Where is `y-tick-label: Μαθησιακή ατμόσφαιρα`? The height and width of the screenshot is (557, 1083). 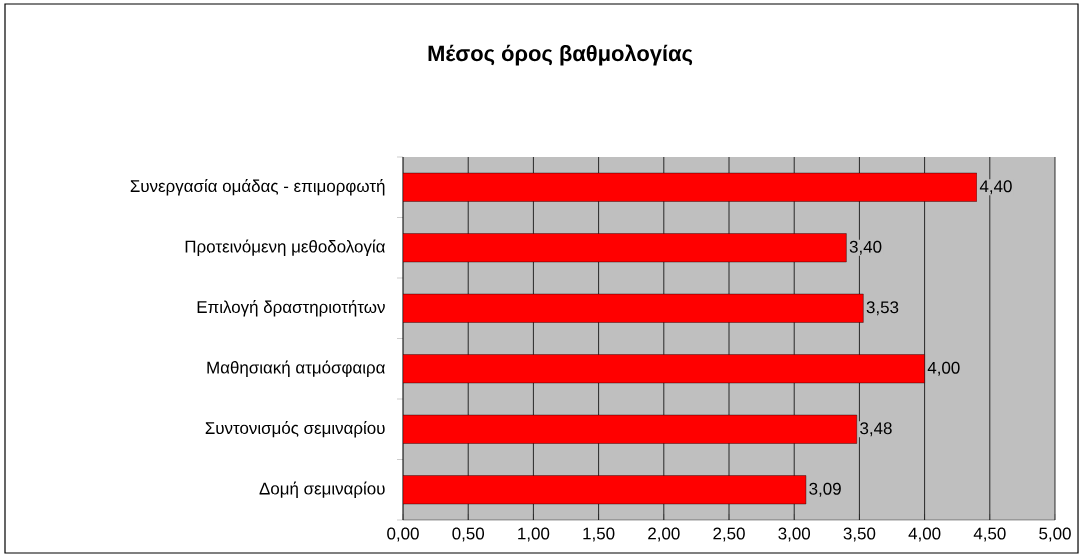 y-tick-label: Μαθησιακή ατμόσφαιρα is located at coordinates (296, 368).